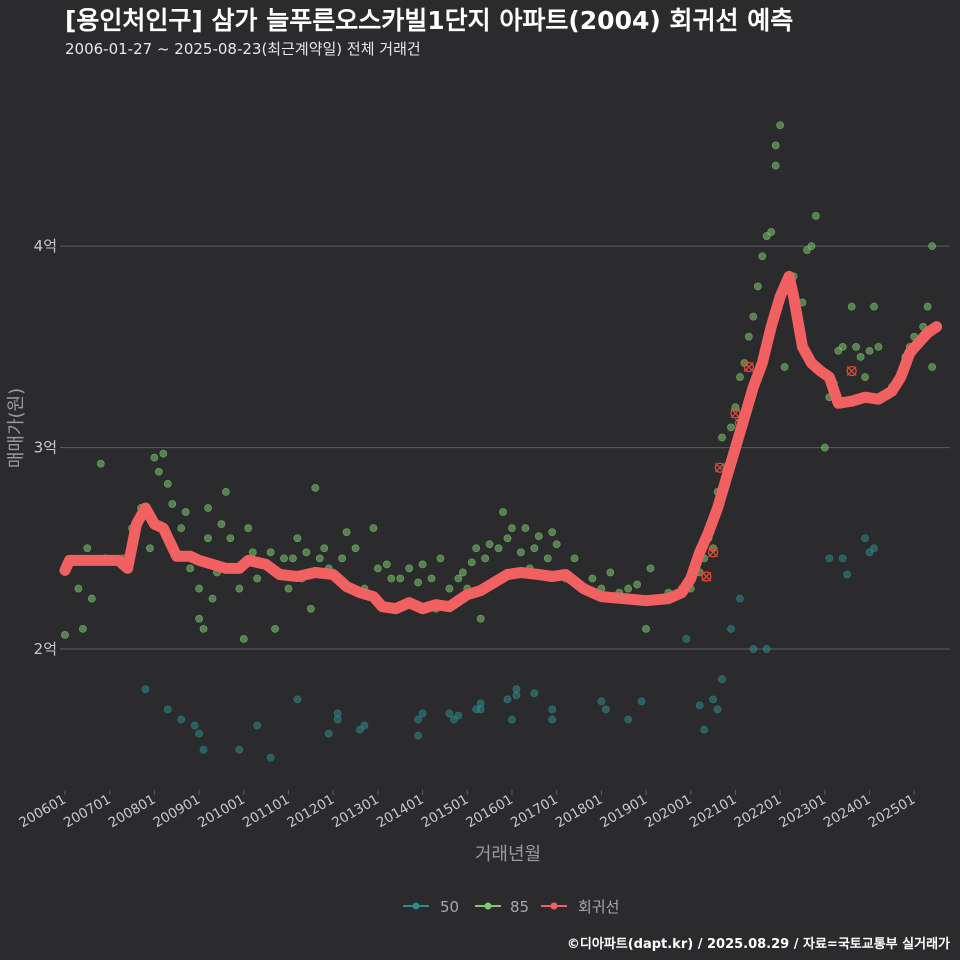  What do you see at coordinates (45, 649) in the screenshot?
I see `y-tick-label: 2억` at bounding box center [45, 649].